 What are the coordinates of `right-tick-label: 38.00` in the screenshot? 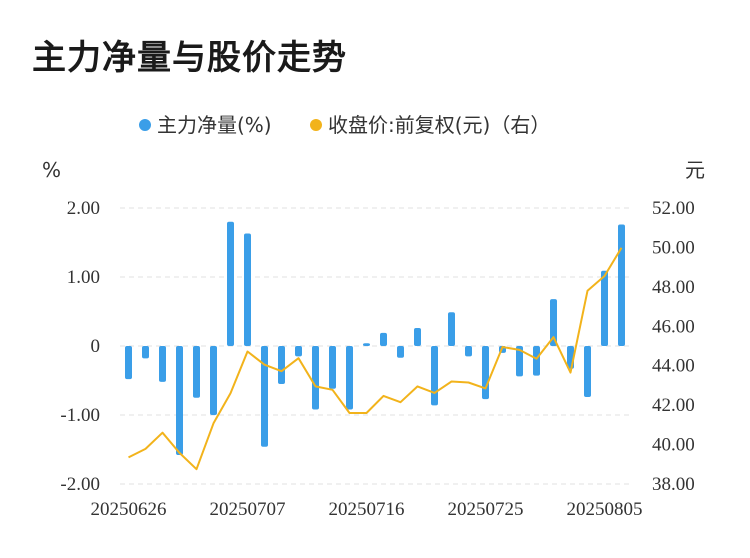 It's located at (673, 484).